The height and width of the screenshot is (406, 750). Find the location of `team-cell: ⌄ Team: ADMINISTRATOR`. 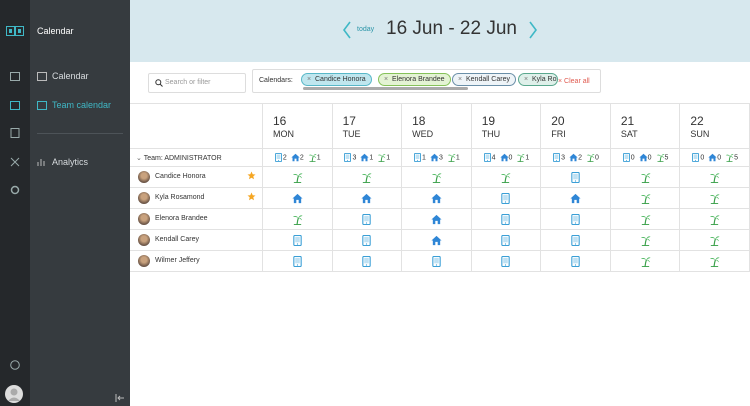

team-cell: ⌄ Team: ADMINISTRATOR is located at coordinates (196, 157).